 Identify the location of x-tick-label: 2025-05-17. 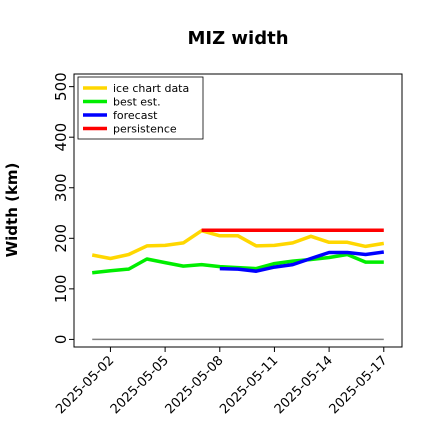
(359, 385).